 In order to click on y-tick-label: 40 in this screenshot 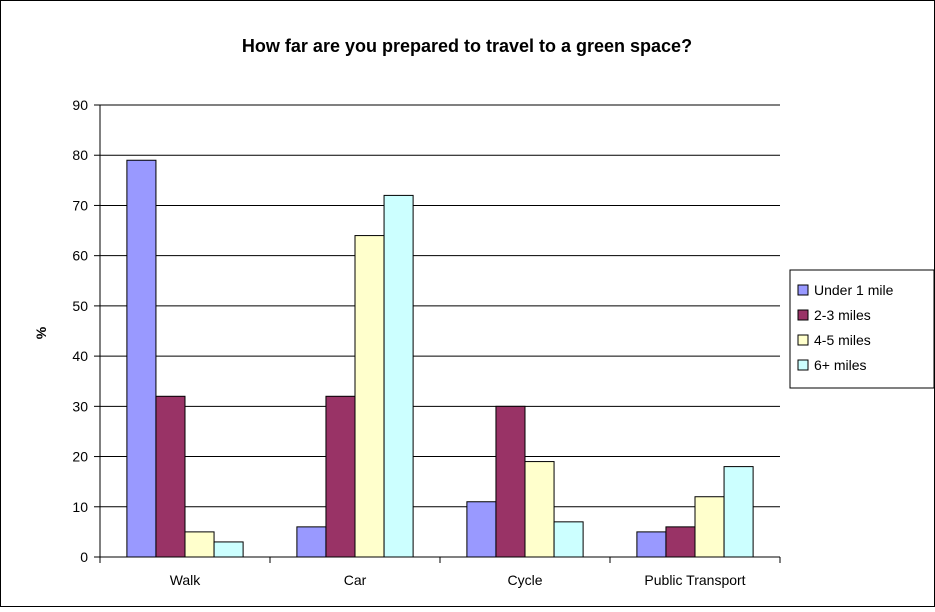, I will do `click(80, 356)`.